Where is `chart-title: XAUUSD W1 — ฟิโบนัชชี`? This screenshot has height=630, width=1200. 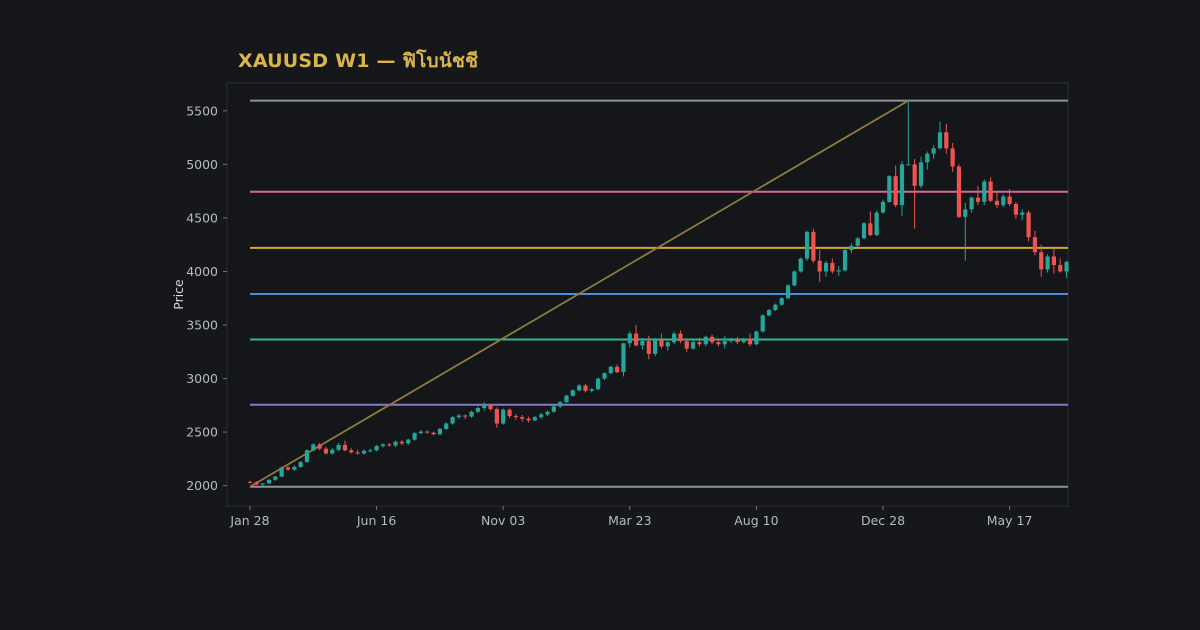 chart-title: XAUUSD W1 — ฟิโบนัชชี is located at coordinates (358, 61).